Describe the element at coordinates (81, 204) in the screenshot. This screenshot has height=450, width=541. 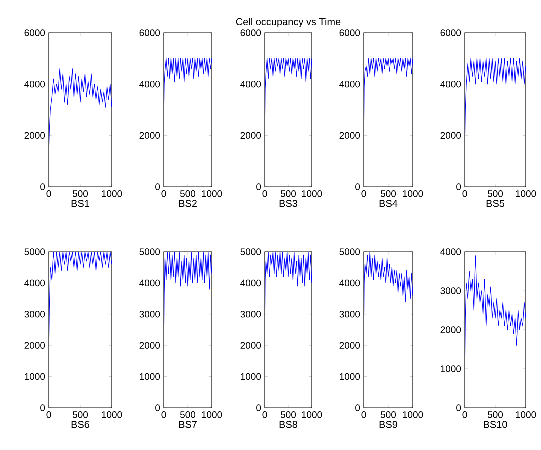
I see `x-axis-title: BS1` at that location.